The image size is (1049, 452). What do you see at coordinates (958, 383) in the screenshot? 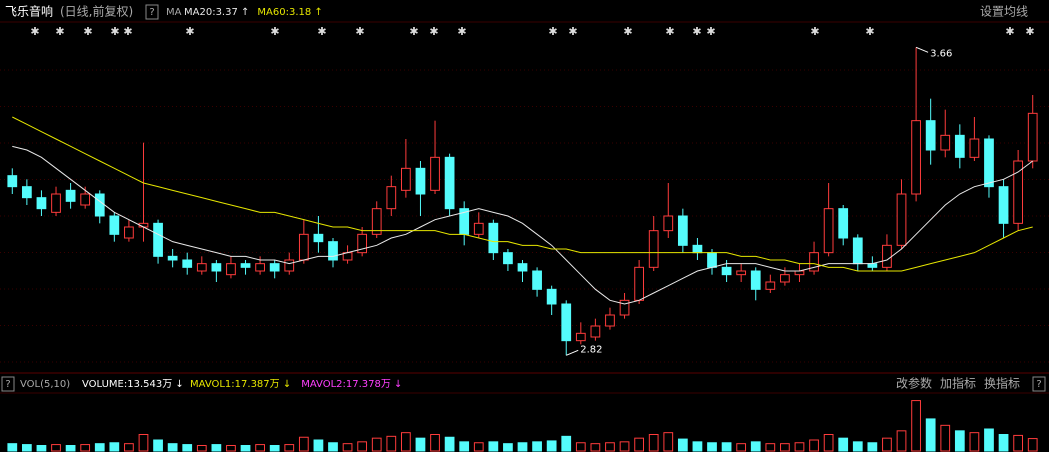
I see `indicator-button: 加指标` at bounding box center [958, 383].